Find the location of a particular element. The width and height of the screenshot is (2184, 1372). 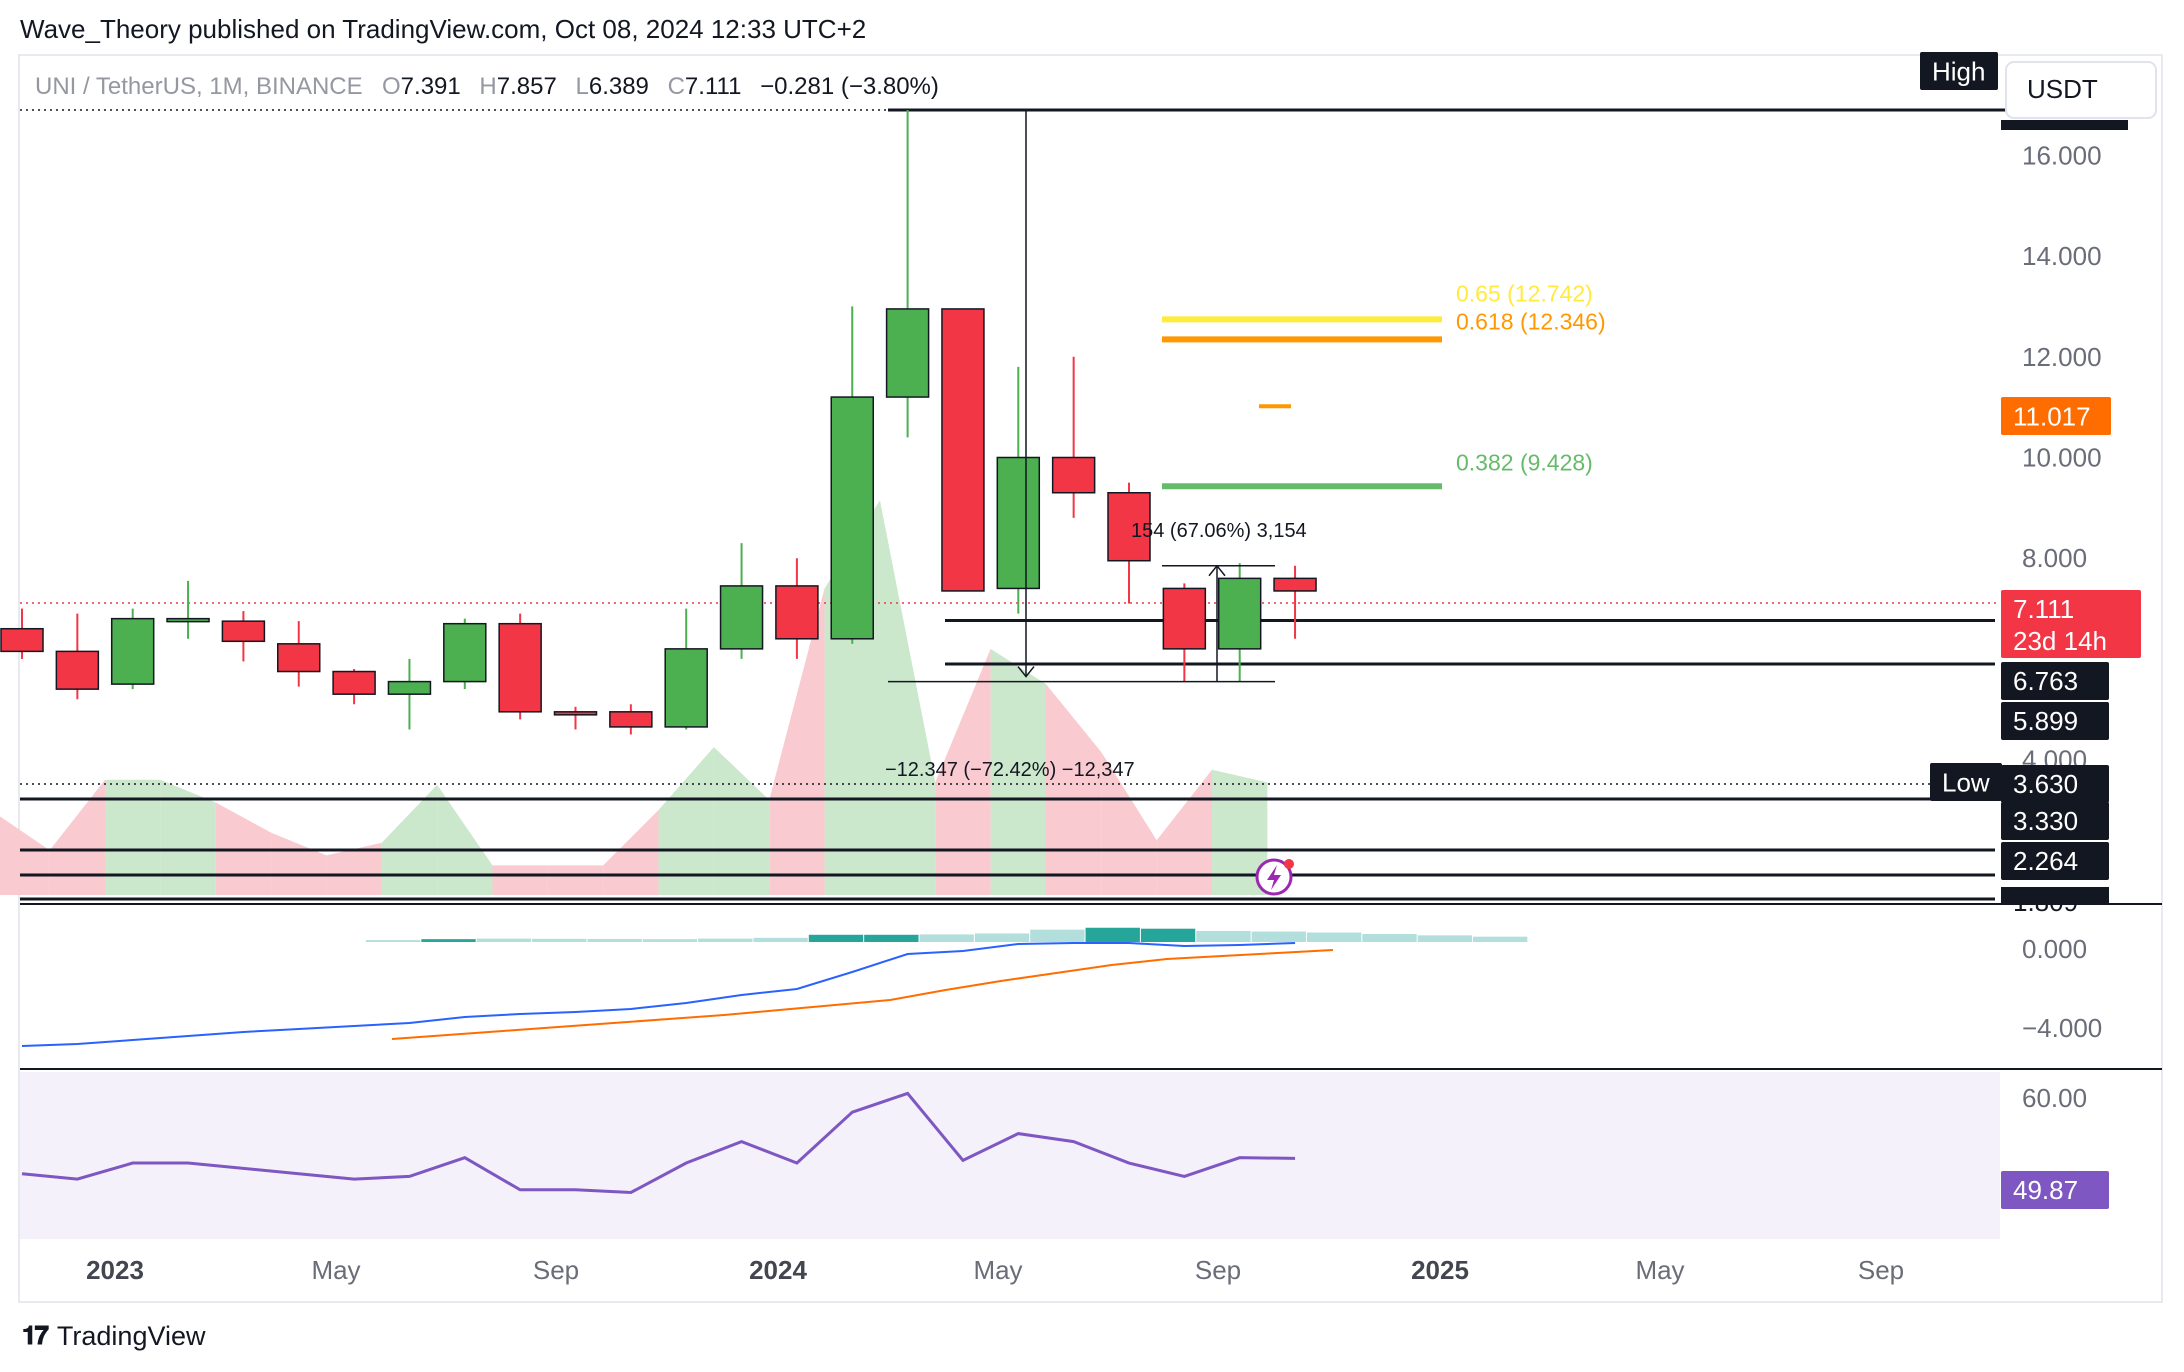

level-badge: 3.330 is located at coordinates (2045, 821).